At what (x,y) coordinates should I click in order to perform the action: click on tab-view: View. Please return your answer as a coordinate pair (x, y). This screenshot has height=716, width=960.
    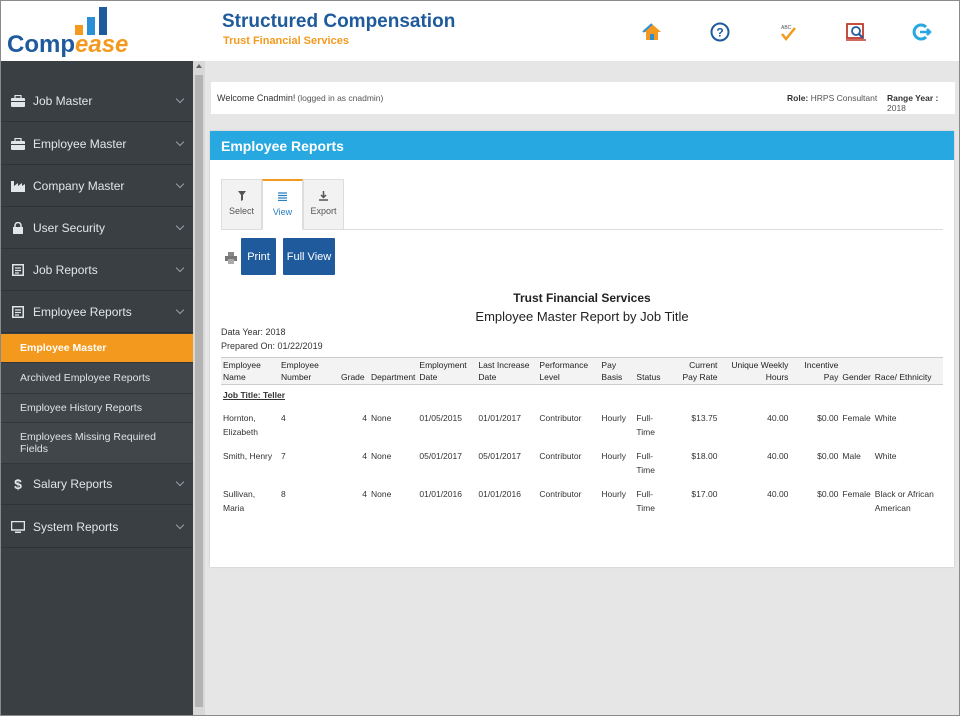
    Looking at the image, I should click on (282, 204).